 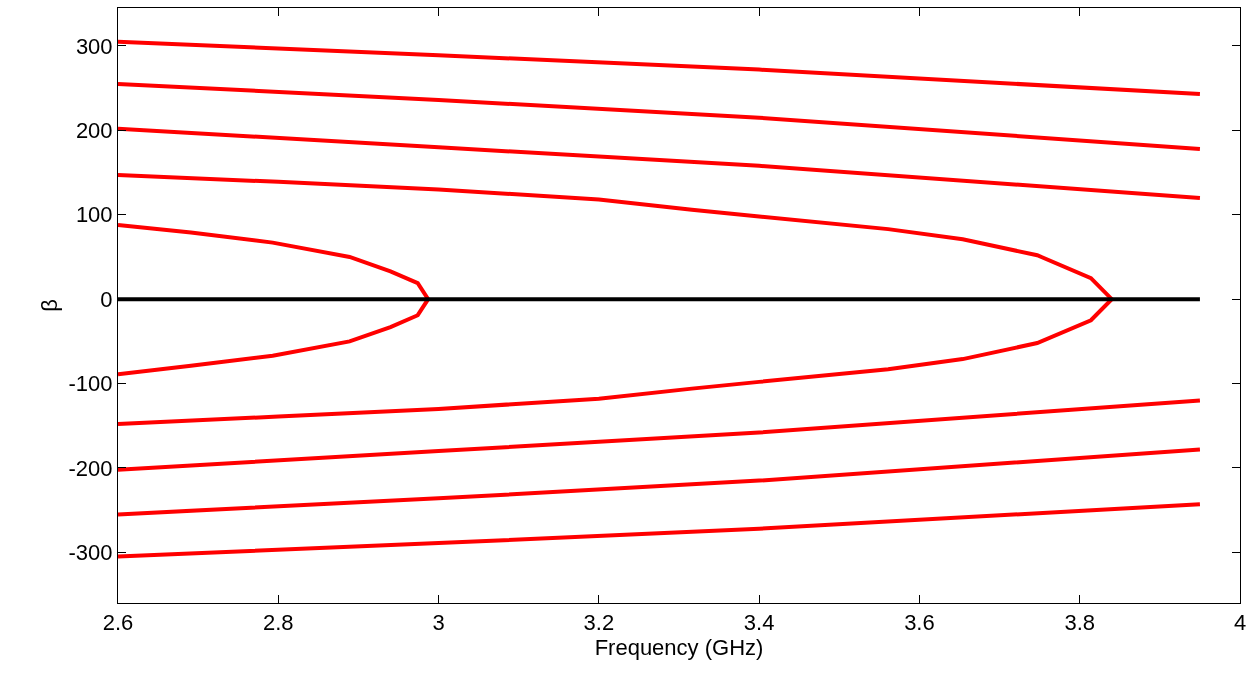 What do you see at coordinates (1240, 623) in the screenshot?
I see `x-tick-label: 4` at bounding box center [1240, 623].